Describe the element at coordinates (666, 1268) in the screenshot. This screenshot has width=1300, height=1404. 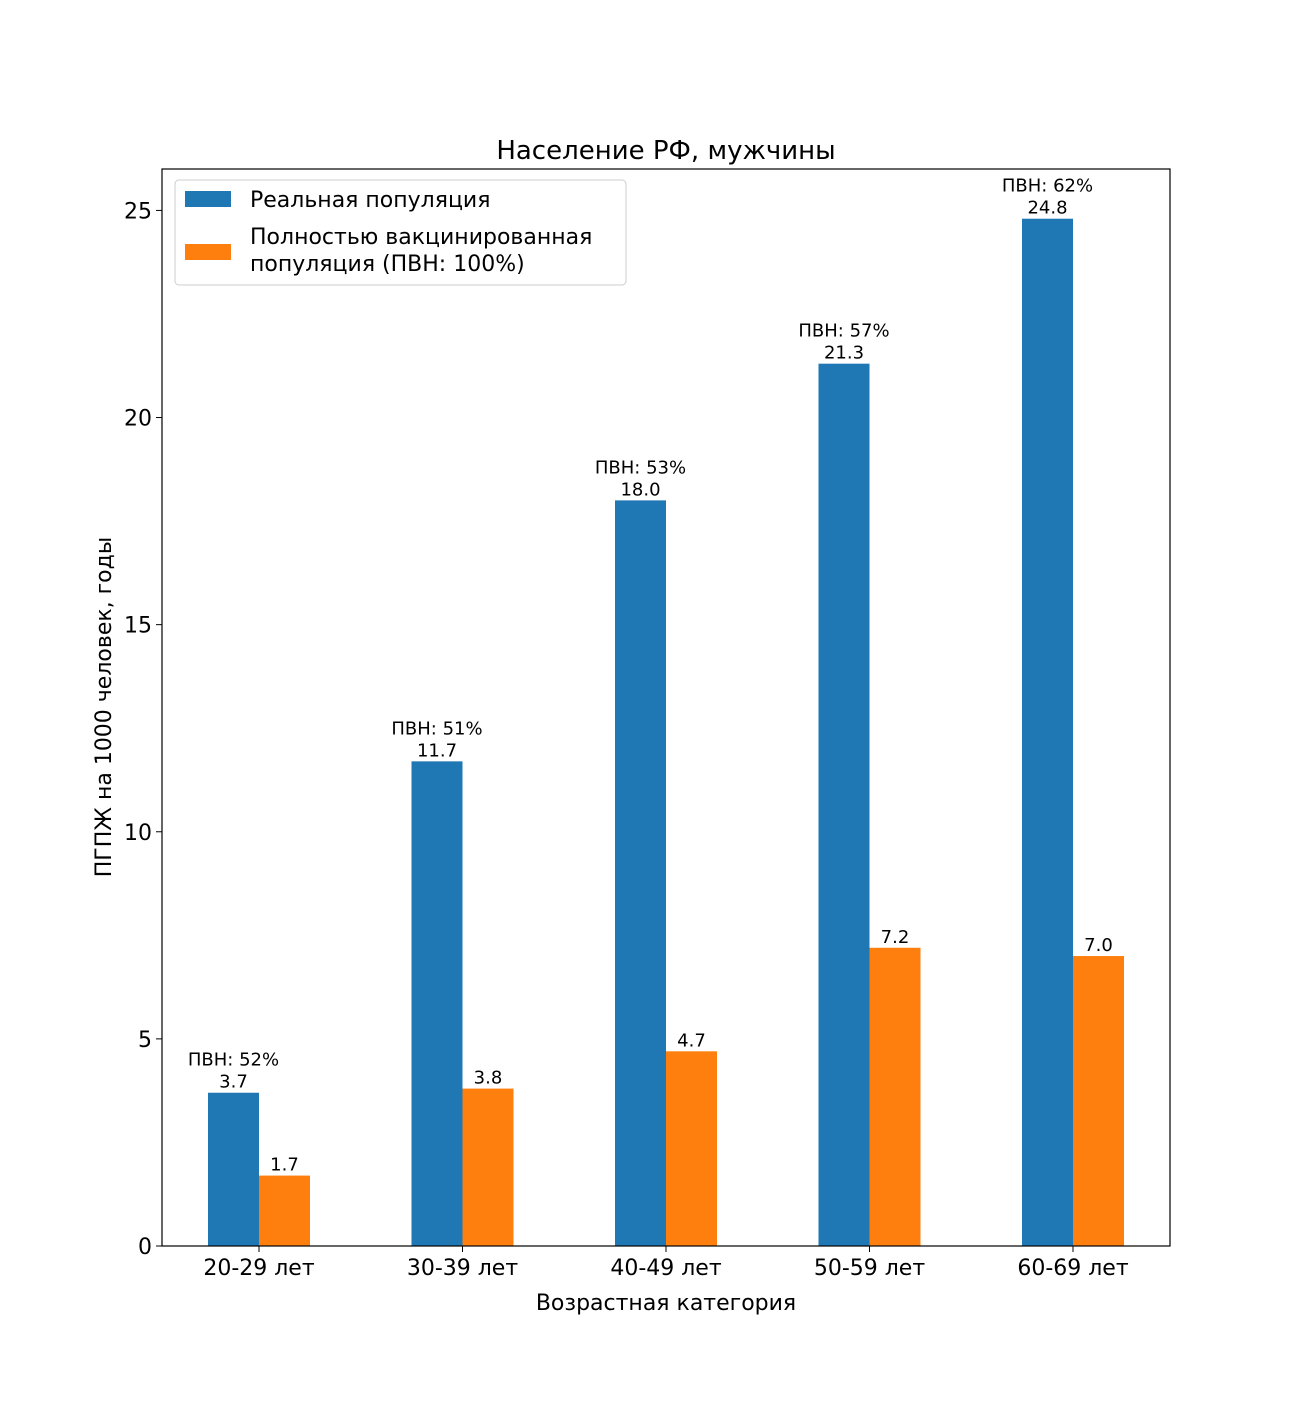
I see `x-tick-label: 40-49 лет` at that location.